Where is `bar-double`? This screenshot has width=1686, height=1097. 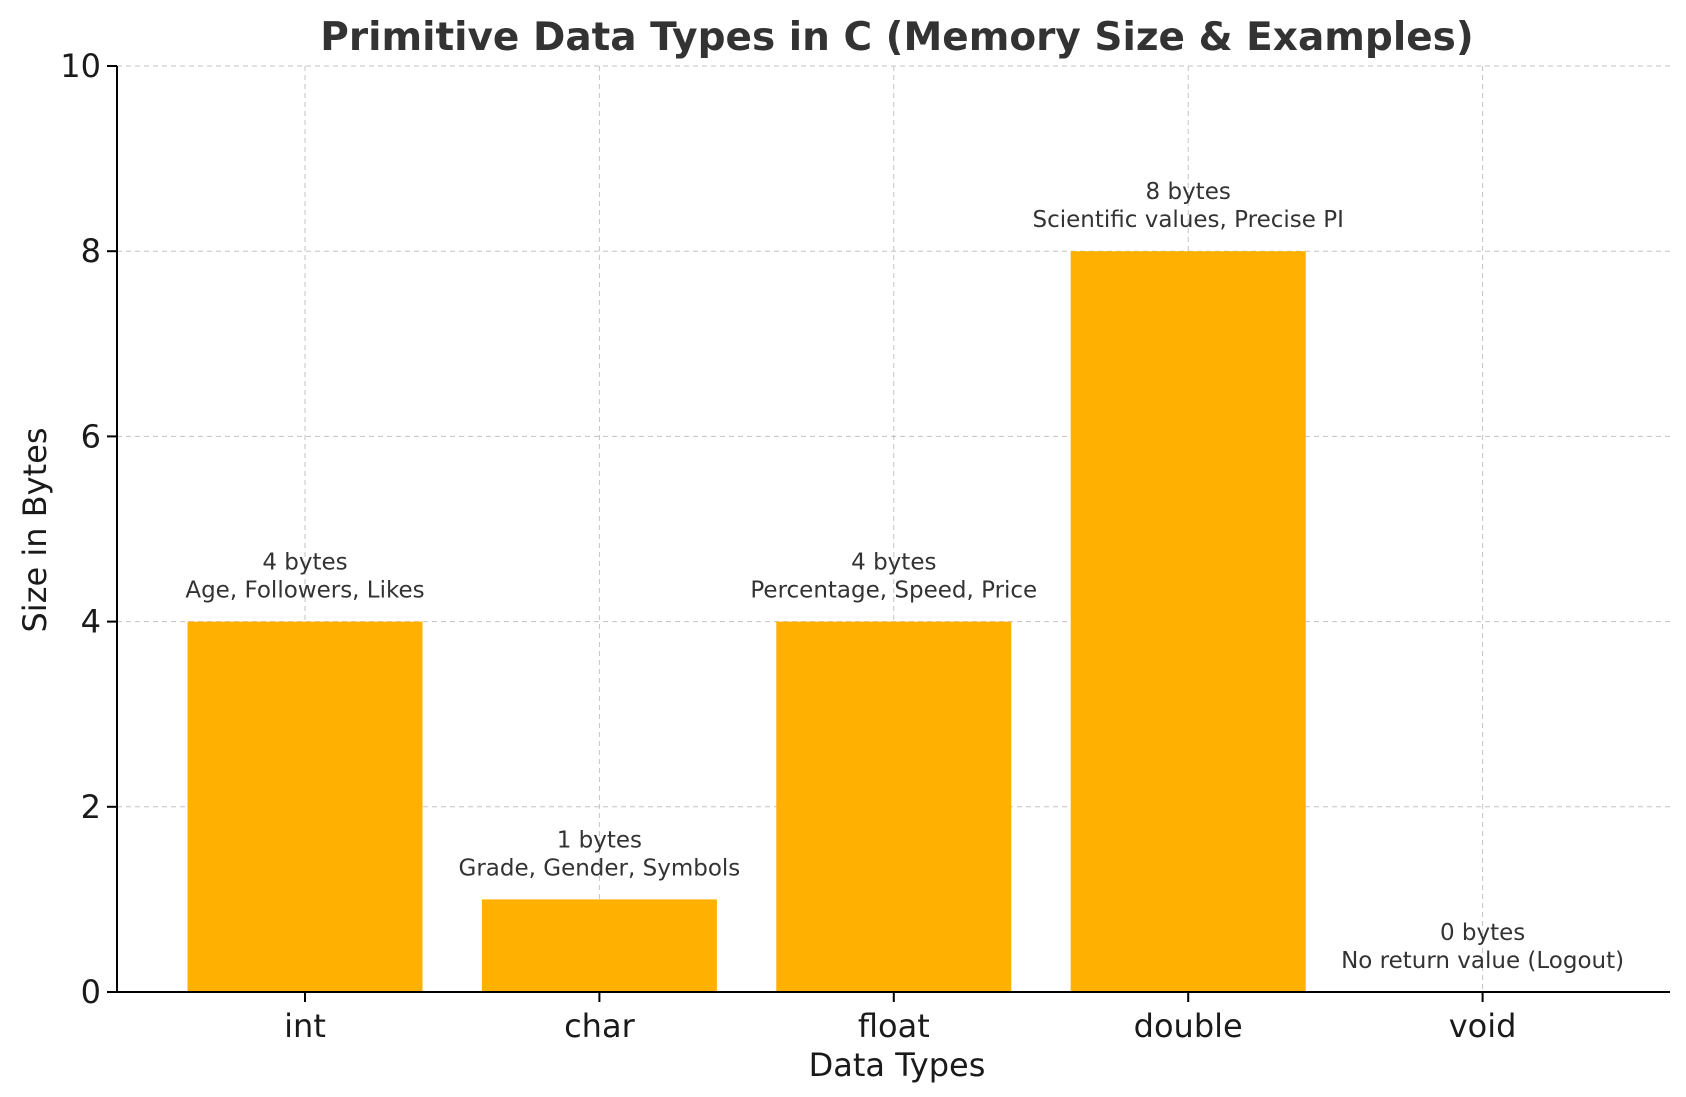
bar-double is located at coordinates (1188, 621).